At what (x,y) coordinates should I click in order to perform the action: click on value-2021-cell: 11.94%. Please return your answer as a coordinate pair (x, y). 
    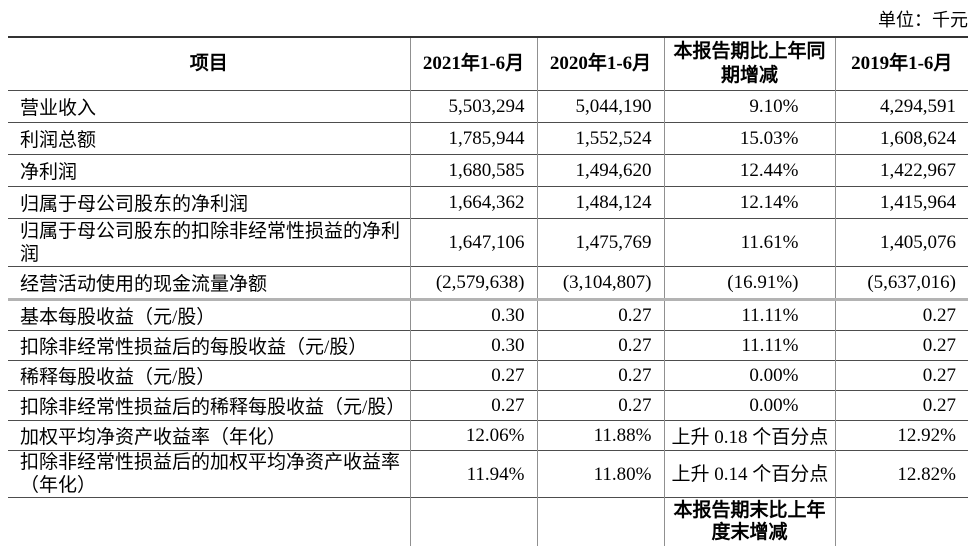
    Looking at the image, I should click on (473, 474).